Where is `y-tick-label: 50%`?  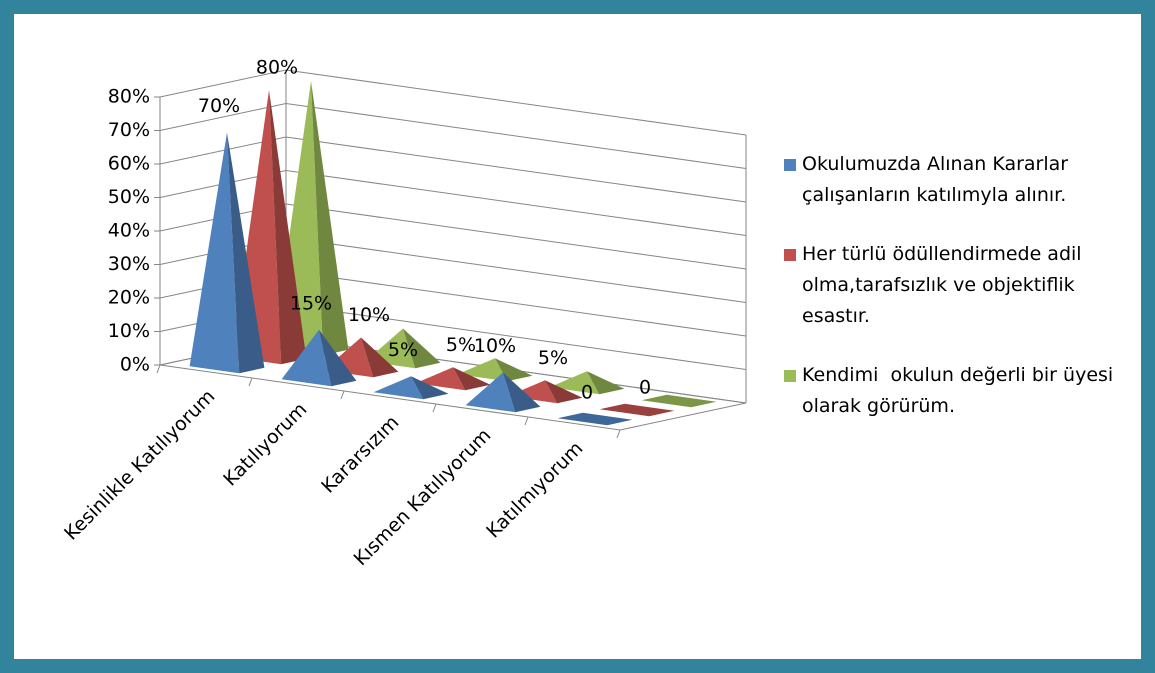
y-tick-label: 50% is located at coordinates (129, 197).